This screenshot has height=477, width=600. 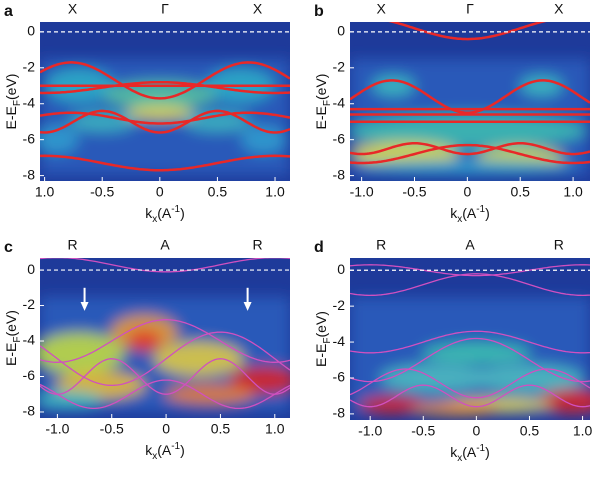 I want to click on symmetry-point: X, so click(x=73, y=9).